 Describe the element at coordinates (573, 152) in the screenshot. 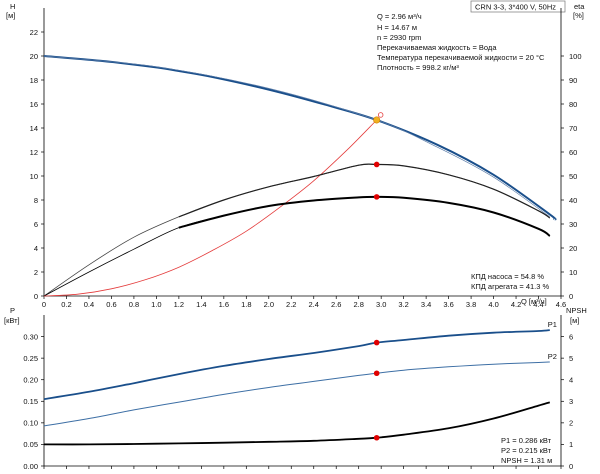

I see `y-tick-label-right: 60` at that location.